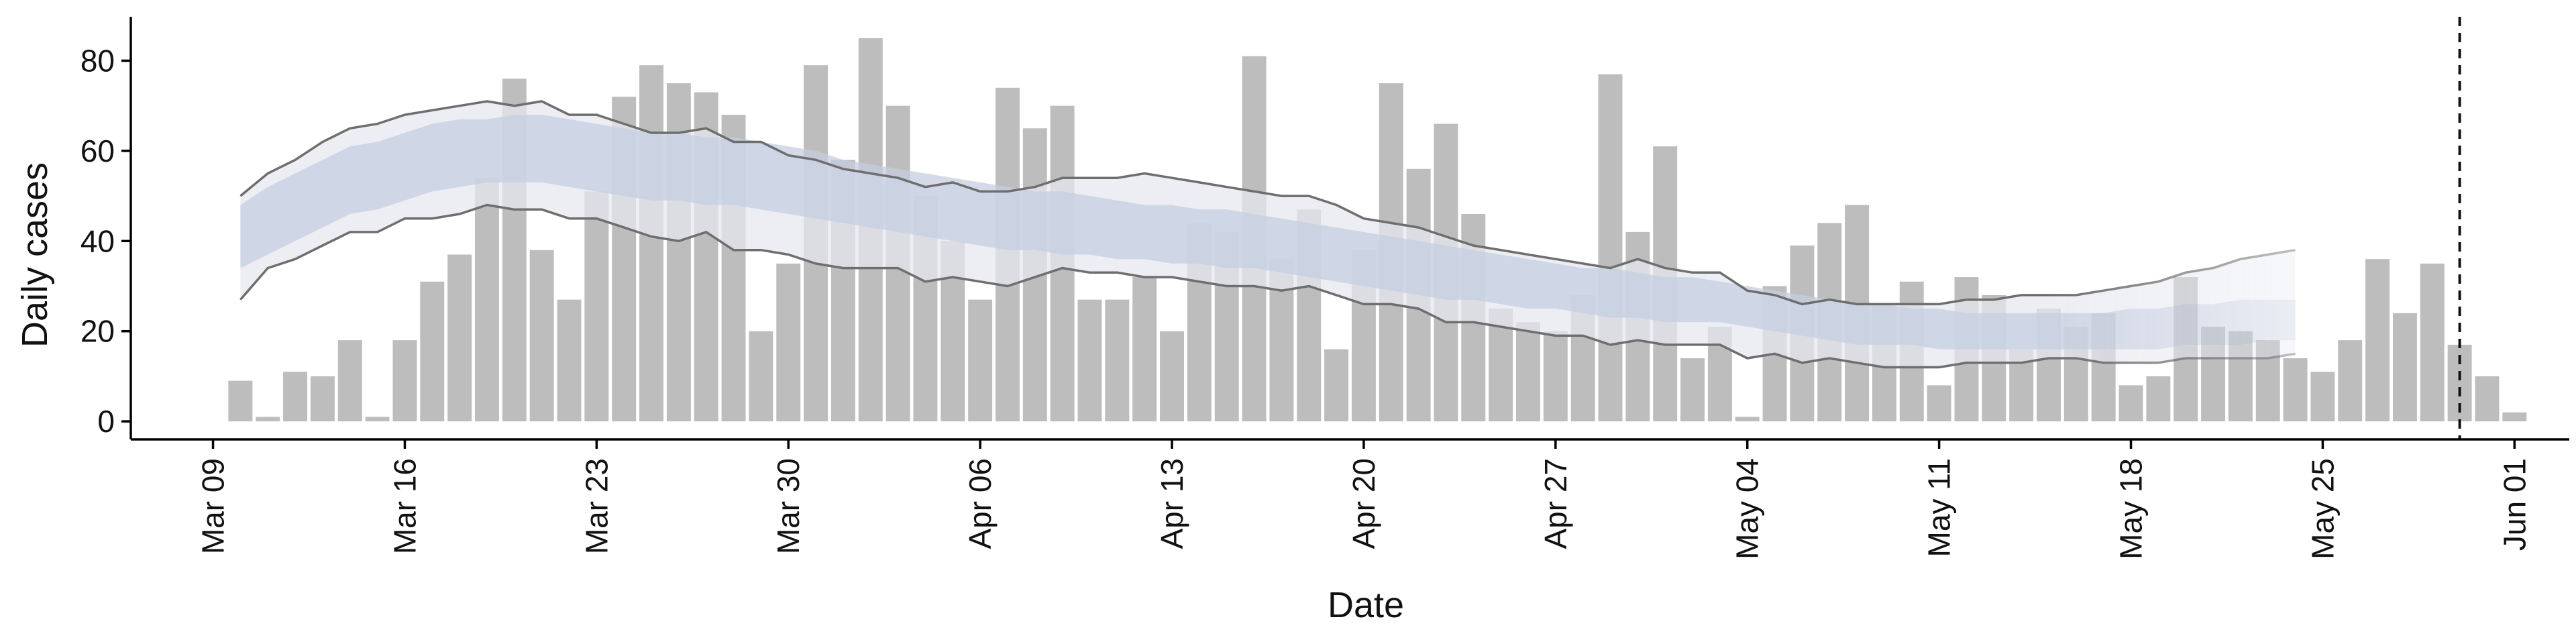 Image resolution: width=2576 pixels, height=644 pixels. Describe the element at coordinates (1363, 503) in the screenshot. I see `x-tick-label: Apr 20` at that location.